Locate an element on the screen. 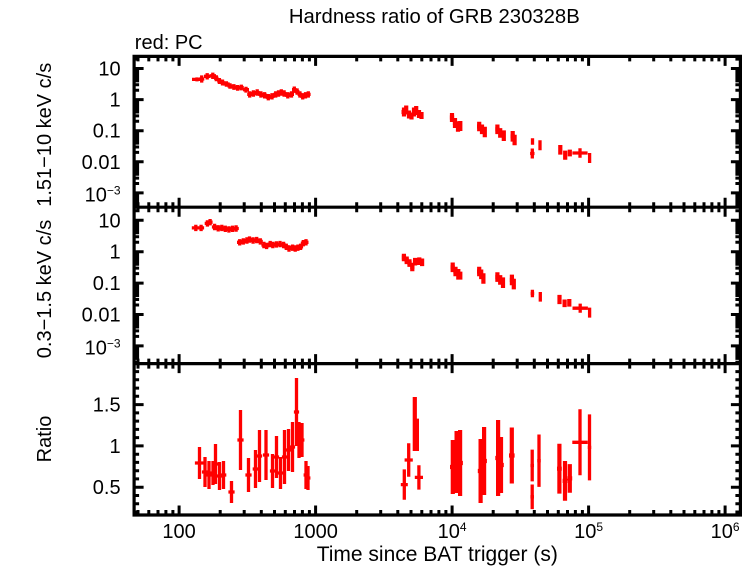 Image resolution: width=753 pixels, height=571 pixels. svg-text: Hardness ratio of GRB 230328B is located at coordinates (434, 17).